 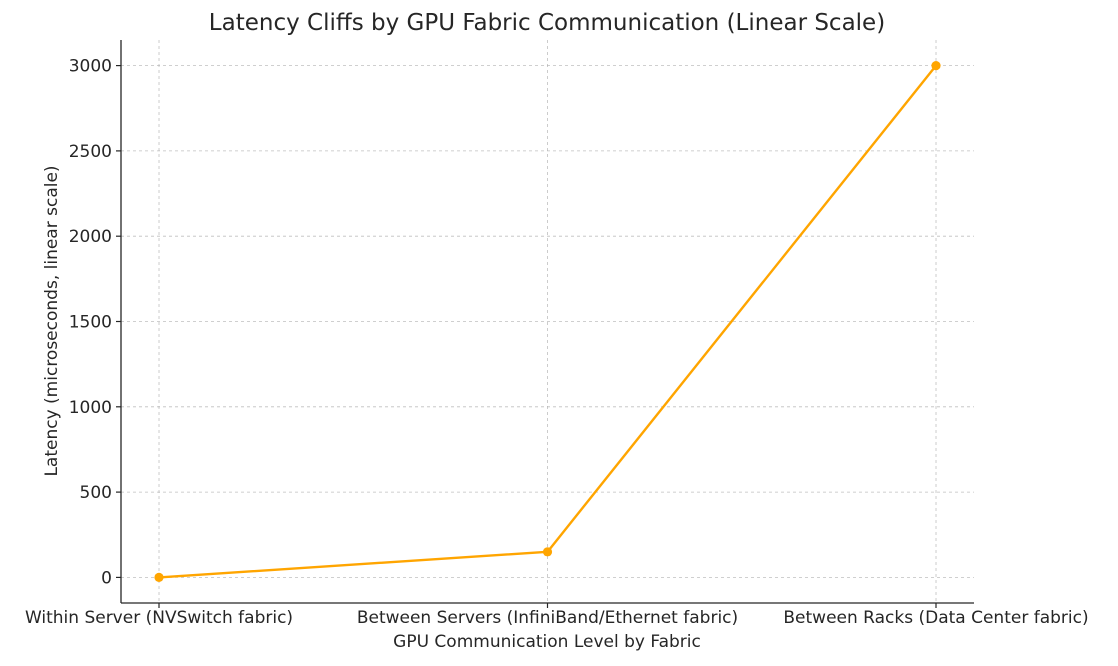 I want to click on x-tick-label: Between Racks (Data Center fabric), so click(x=935, y=618).